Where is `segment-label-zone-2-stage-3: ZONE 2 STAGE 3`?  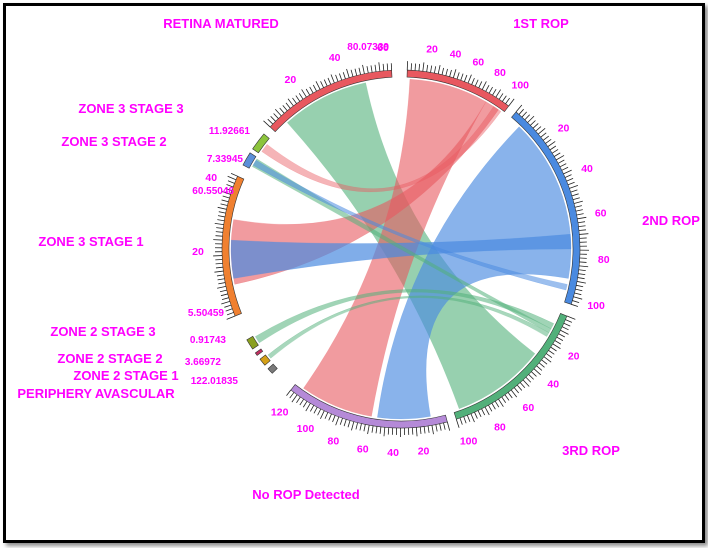 segment-label-zone-2-stage-3: ZONE 2 STAGE 3 is located at coordinates (102, 331).